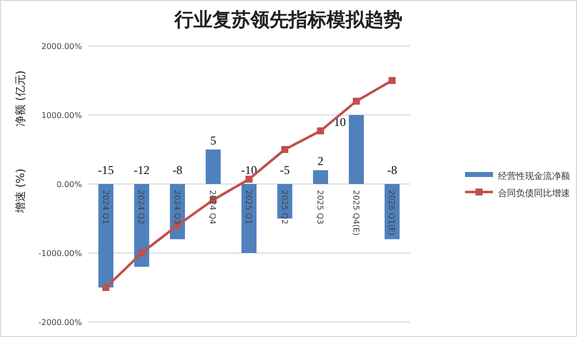 The height and width of the screenshot is (337, 577). I want to click on data-label: -5, so click(285, 170).